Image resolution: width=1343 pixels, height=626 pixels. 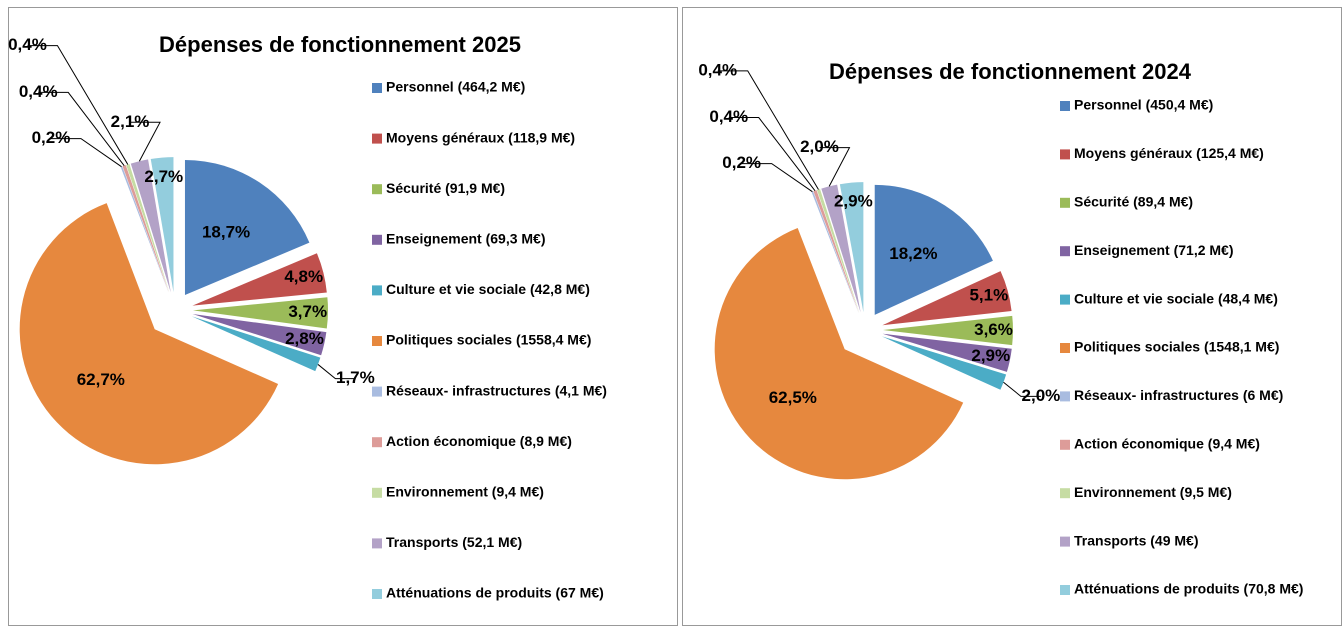 What do you see at coordinates (793, 397) in the screenshot?
I see `data-label: 62,5%` at bounding box center [793, 397].